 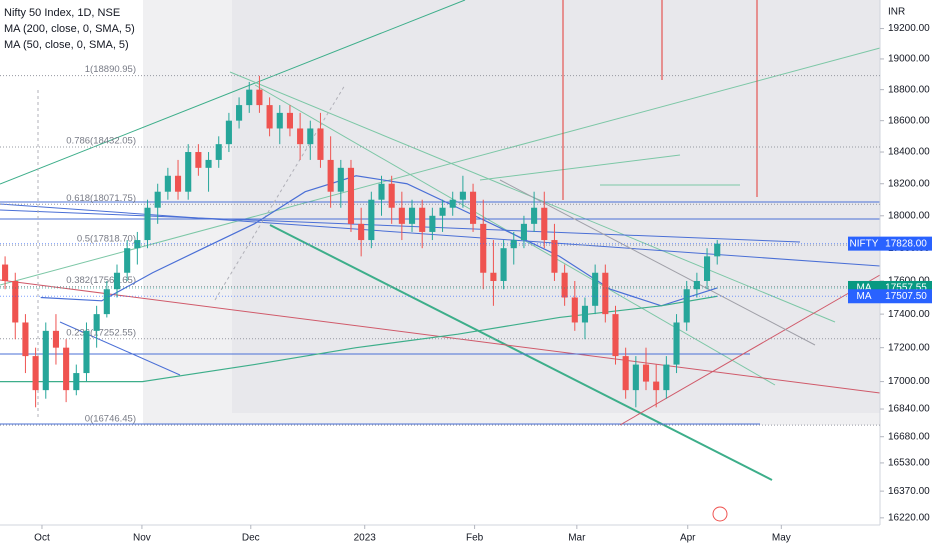 I want to click on y-tick-label: 17400.00, so click(x=909, y=314).